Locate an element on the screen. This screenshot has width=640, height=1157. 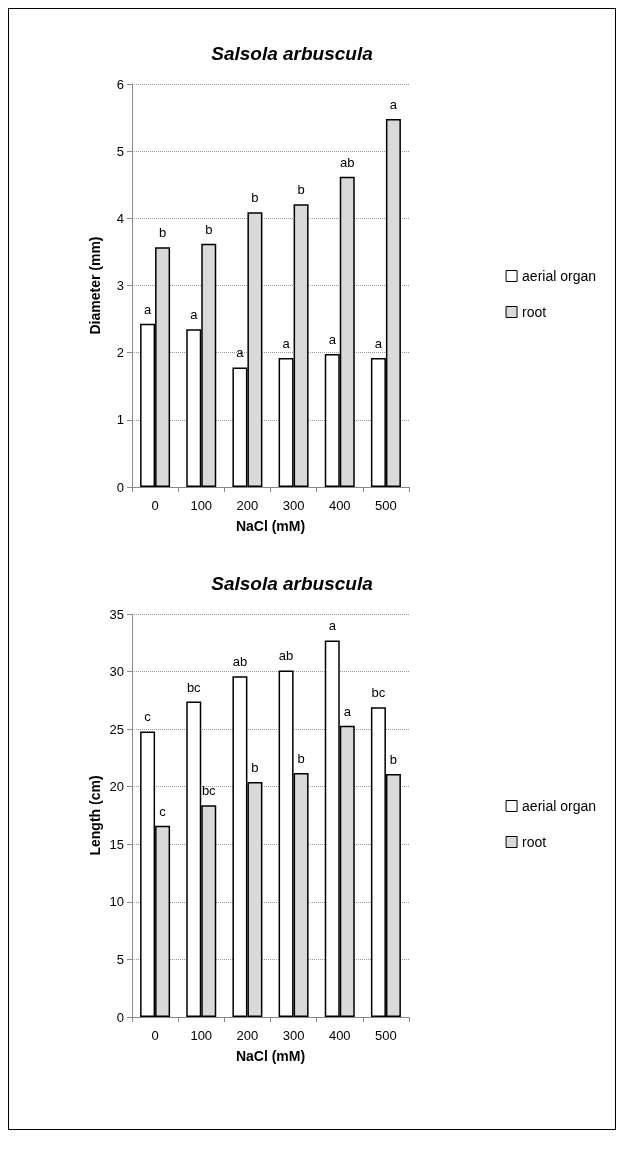
y-tick-label: 15 is located at coordinates (116, 844).